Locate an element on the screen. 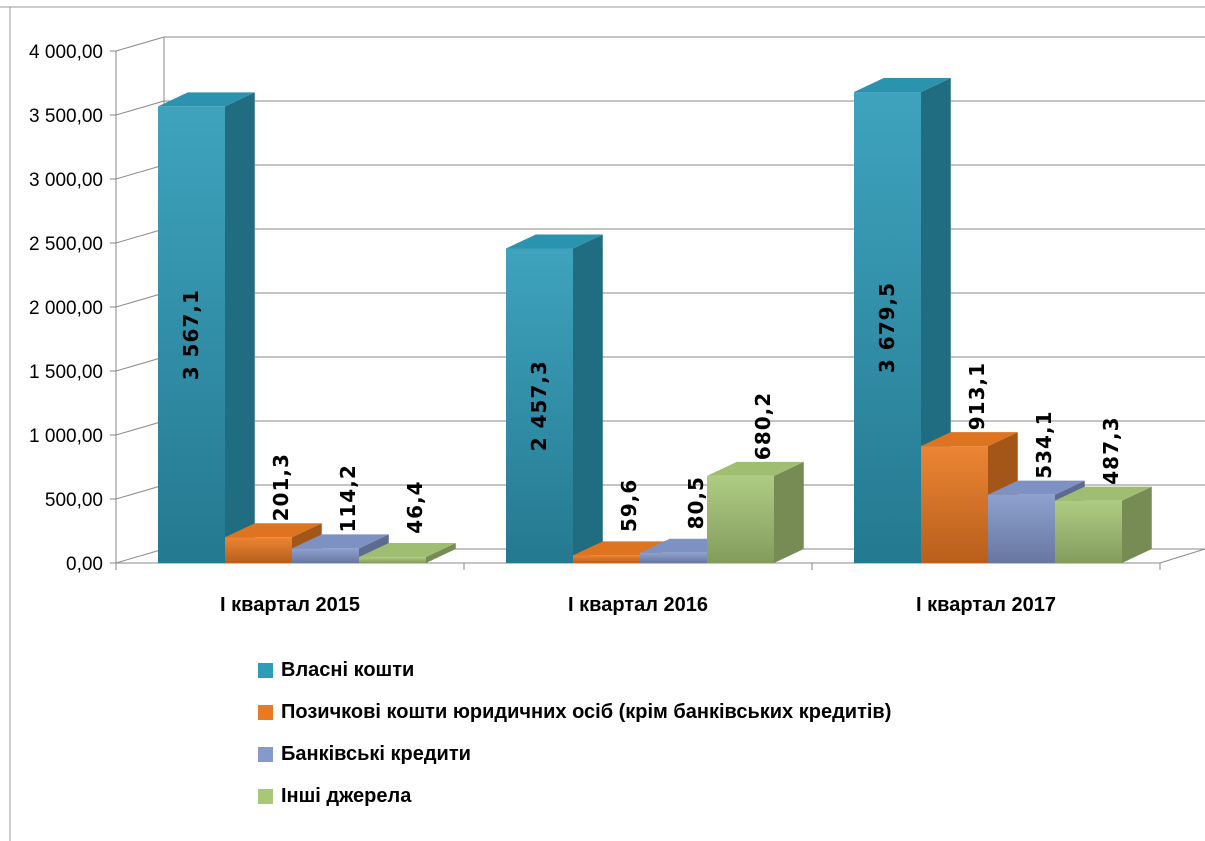 Image resolution: width=1205 pixels, height=841 pixels. data-label: 46,4 is located at coordinates (415, 506).